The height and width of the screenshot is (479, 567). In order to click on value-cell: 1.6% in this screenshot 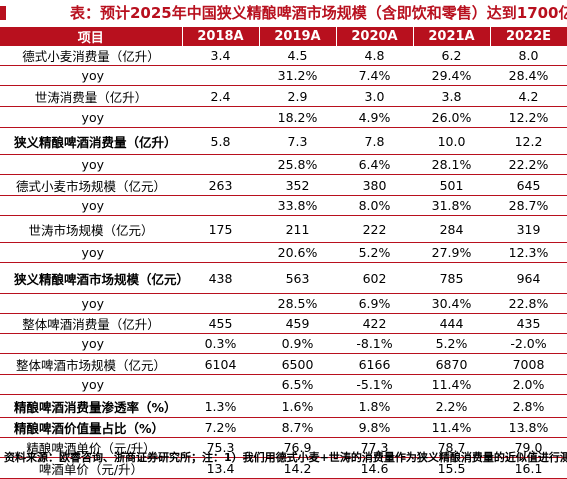, I will do `click(297, 406)`.